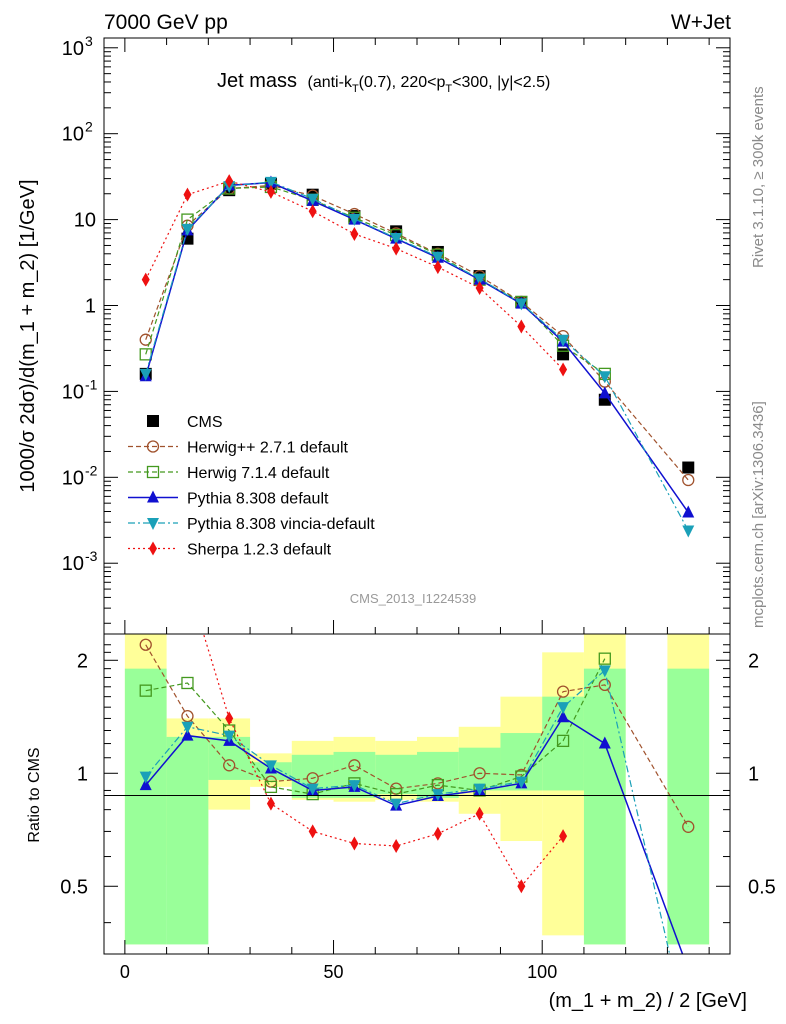 The height and width of the screenshot is (1024, 786). I want to click on plot-title-main: Jet mass, so click(257, 81).